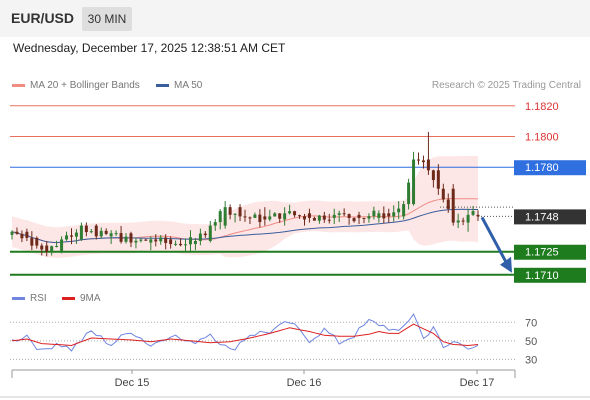  Describe the element at coordinates (18, 85) in the screenshot. I see `ma20-swatch` at that location.